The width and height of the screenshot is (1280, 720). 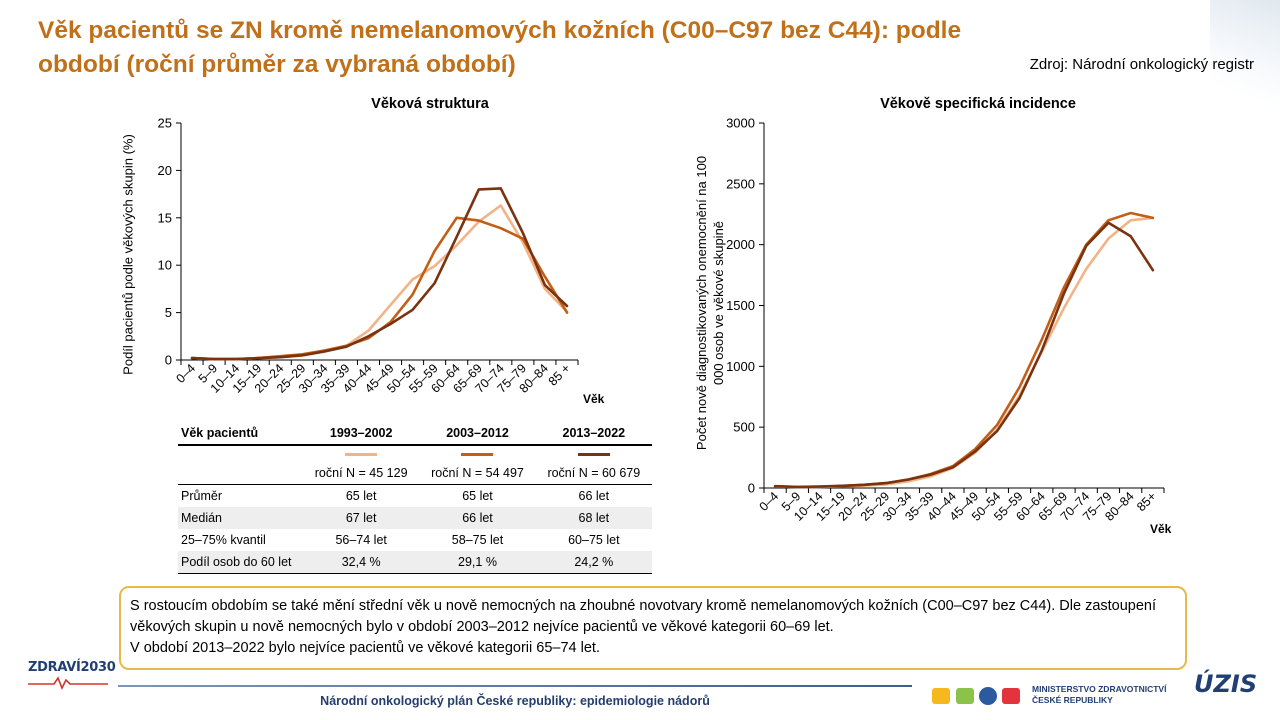 I want to click on ministry-logo-line-1: MINISTERSTVO ZDRAVOTNICTVÍ, so click(x=1099, y=689).